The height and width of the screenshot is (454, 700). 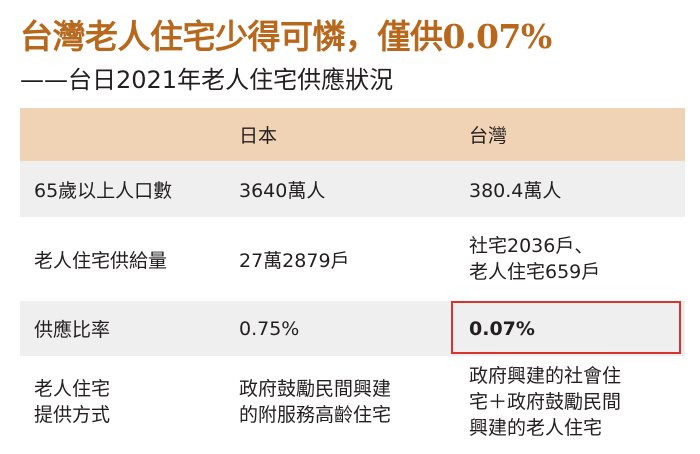 I want to click on taiwan-value-line: 老人住宅659戶, so click(x=535, y=272).